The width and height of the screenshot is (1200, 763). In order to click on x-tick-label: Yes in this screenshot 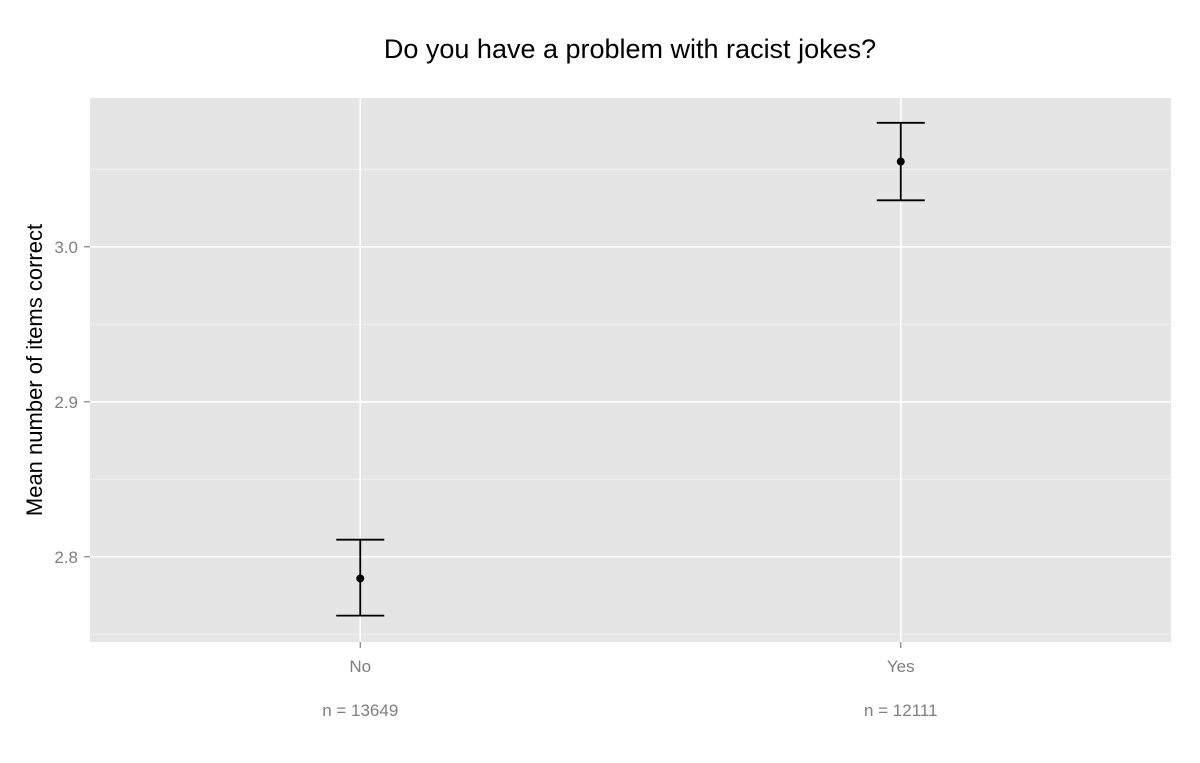, I will do `click(901, 666)`.